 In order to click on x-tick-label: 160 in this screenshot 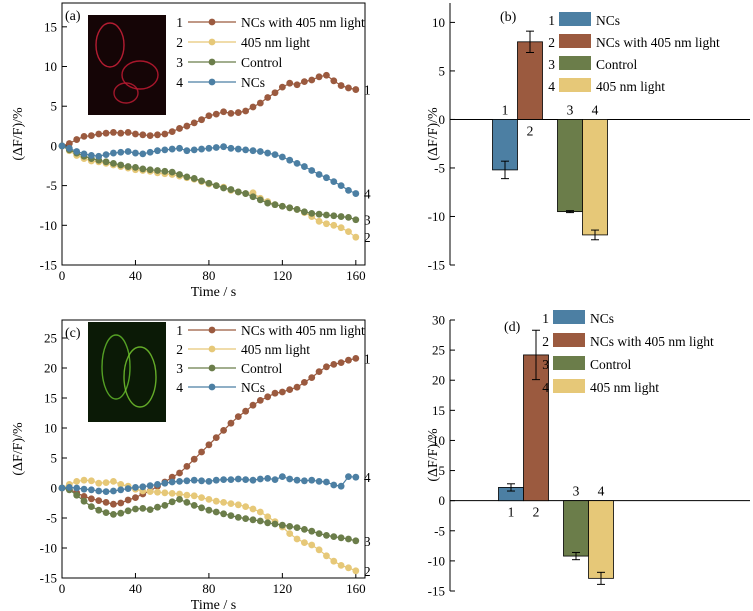, I will do `click(356, 588)`.